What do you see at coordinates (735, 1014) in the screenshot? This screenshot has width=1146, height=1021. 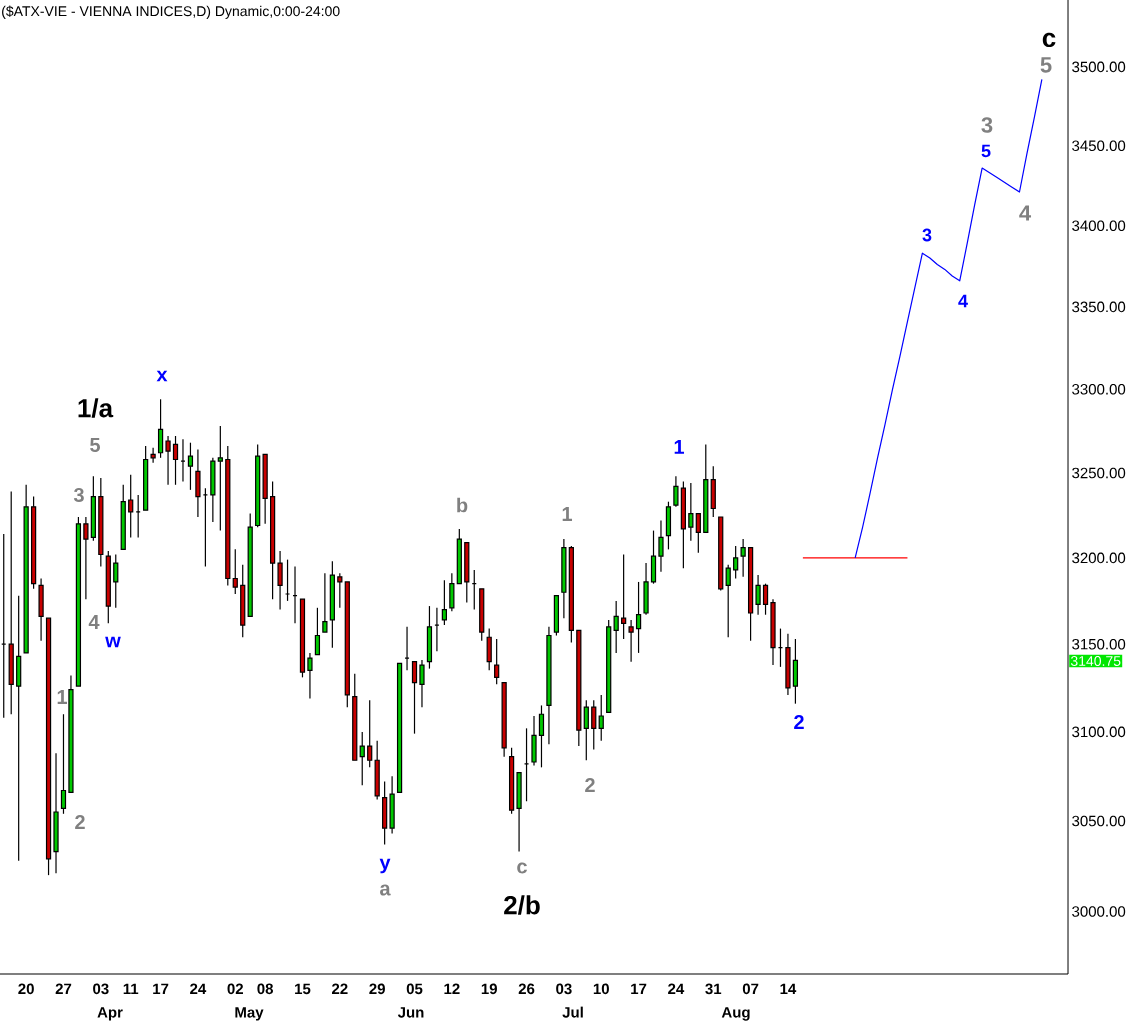 I see `text: Aug` at bounding box center [735, 1014].